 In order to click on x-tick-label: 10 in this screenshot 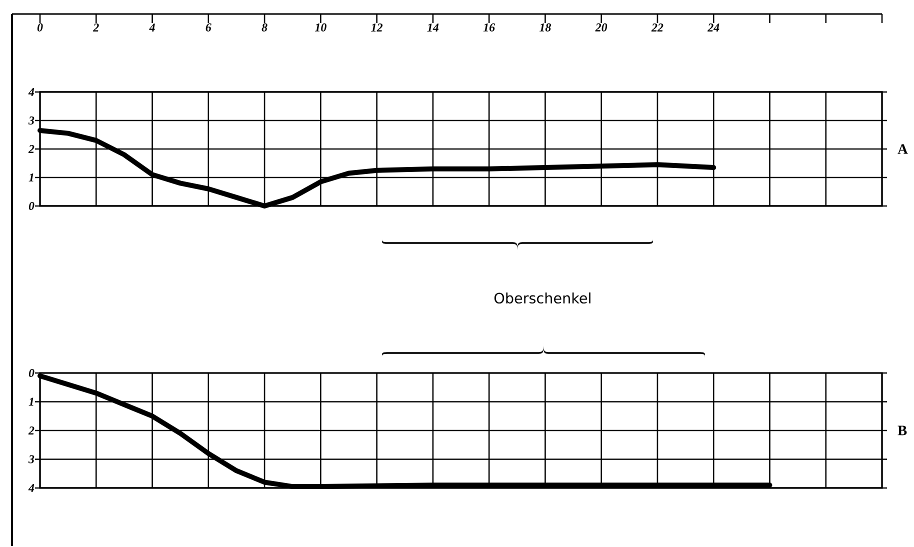, I will do `click(320, 27)`.